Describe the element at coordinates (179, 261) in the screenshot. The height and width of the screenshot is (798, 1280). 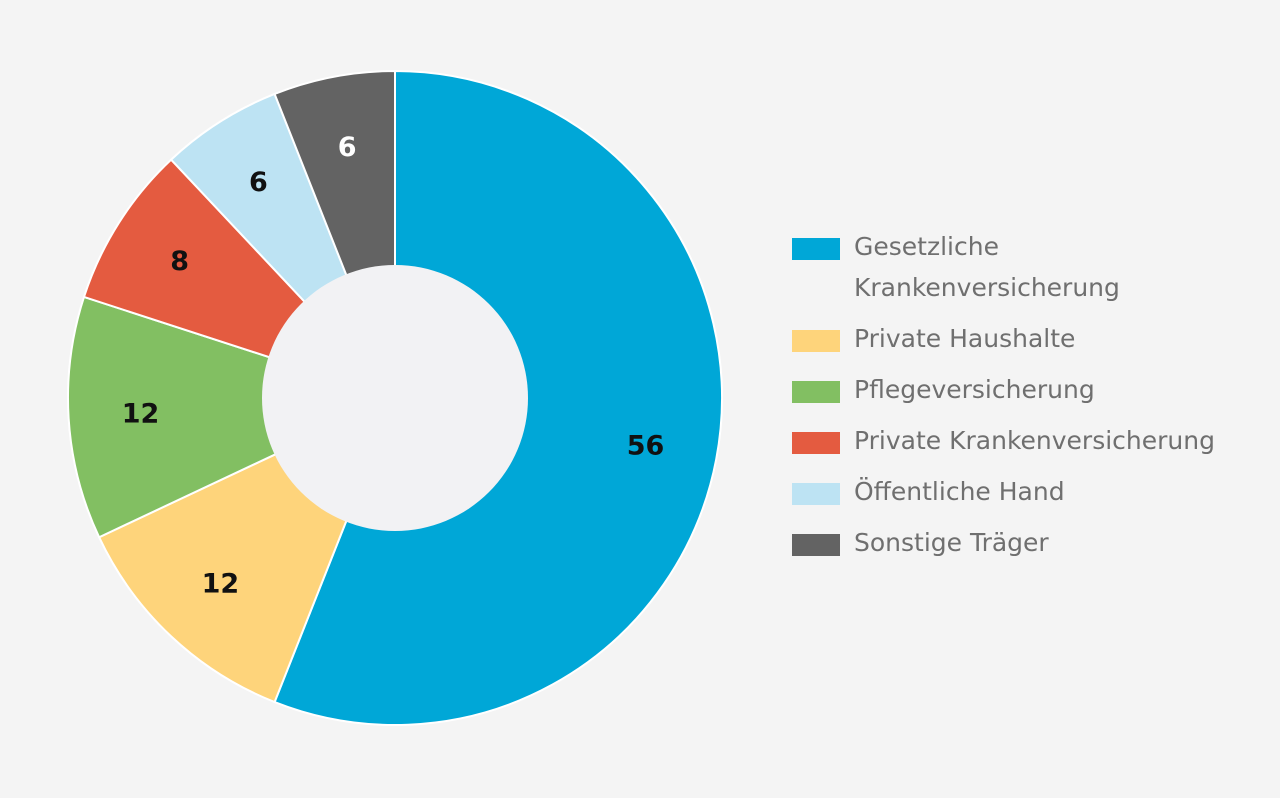
I see `slice-label-private-krankenversicherung: 8` at that location.